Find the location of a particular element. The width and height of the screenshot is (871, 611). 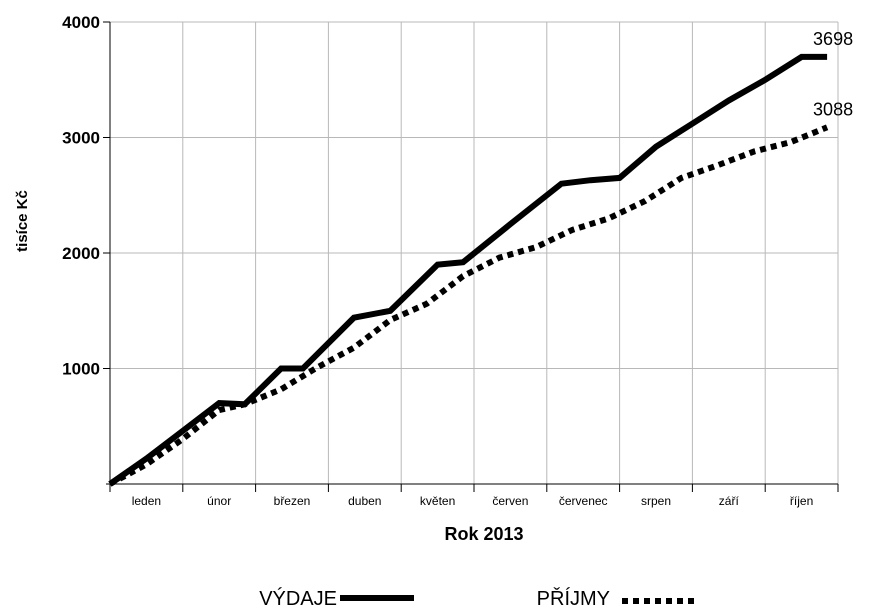

x-tick-label: září is located at coordinates (729, 501).